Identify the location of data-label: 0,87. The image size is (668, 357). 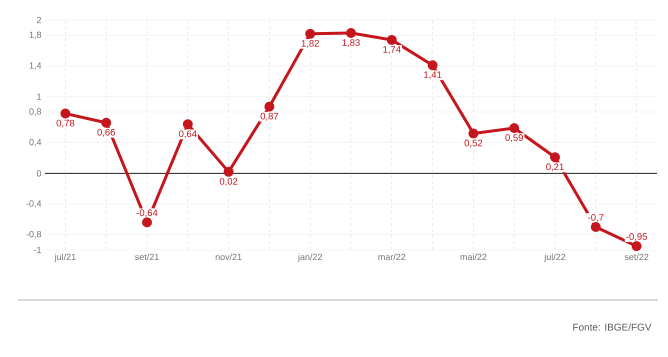
(269, 116).